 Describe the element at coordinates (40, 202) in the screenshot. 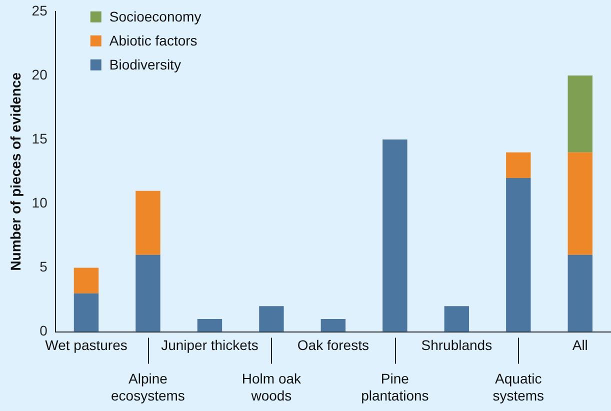

I see `y-tick-label: 10` at that location.